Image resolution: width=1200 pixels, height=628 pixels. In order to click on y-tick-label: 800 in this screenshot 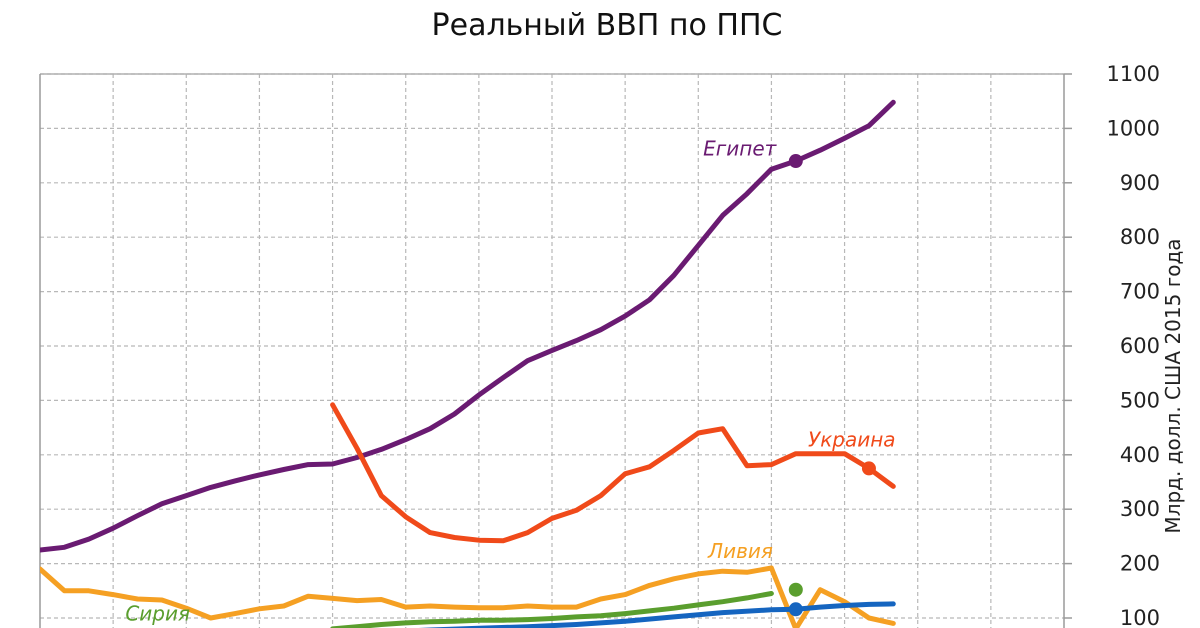, I will do `click(1140, 237)`.